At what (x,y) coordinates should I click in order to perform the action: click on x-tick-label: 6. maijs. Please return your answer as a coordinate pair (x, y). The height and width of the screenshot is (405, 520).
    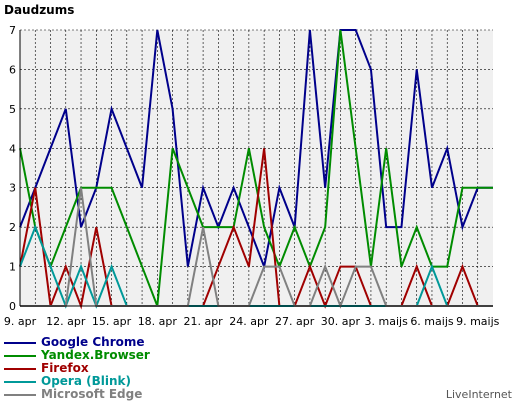
    Looking at the image, I should click on (432, 321).